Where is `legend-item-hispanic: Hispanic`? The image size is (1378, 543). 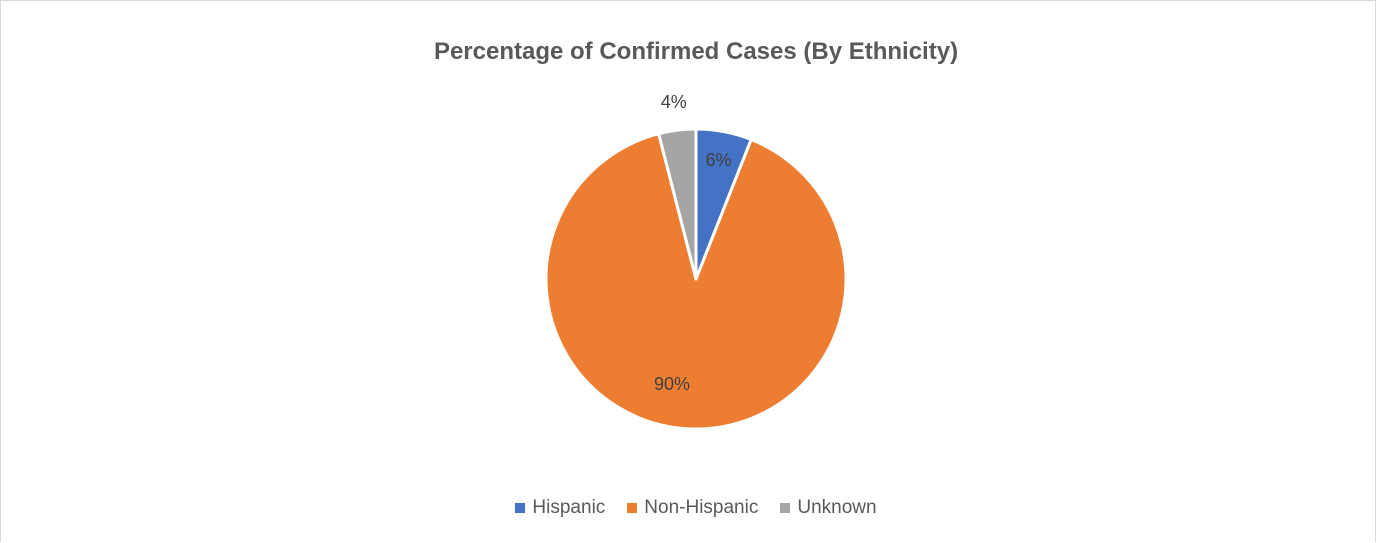
legend-item-hispanic: Hispanic is located at coordinates (560, 508).